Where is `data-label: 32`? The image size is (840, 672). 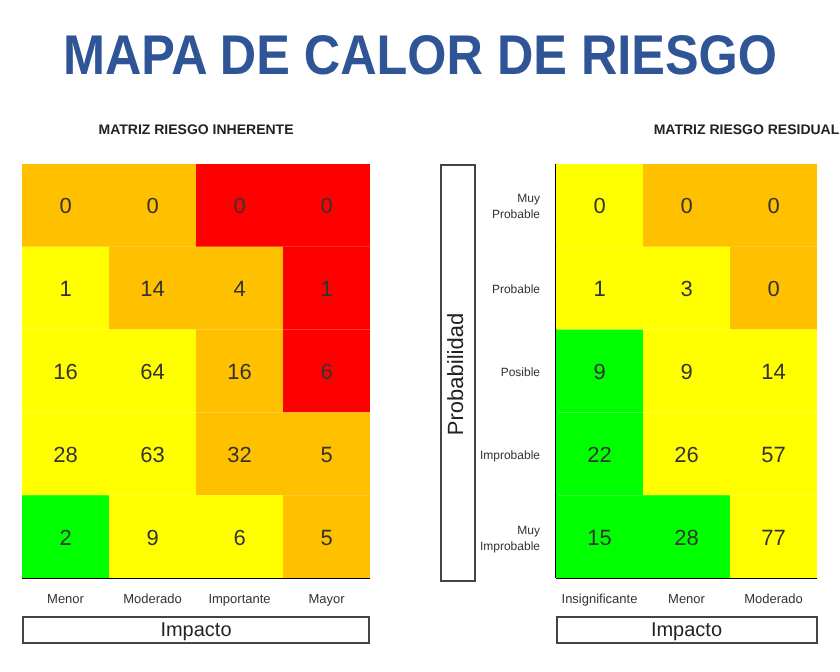
data-label: 32 is located at coordinates (239, 455).